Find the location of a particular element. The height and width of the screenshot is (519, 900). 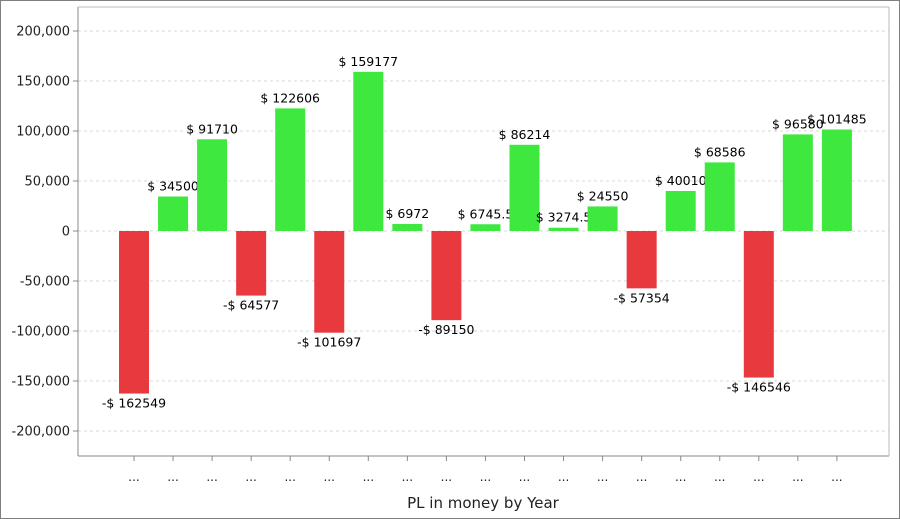

data-label: -$ 162549 is located at coordinates (134, 403).